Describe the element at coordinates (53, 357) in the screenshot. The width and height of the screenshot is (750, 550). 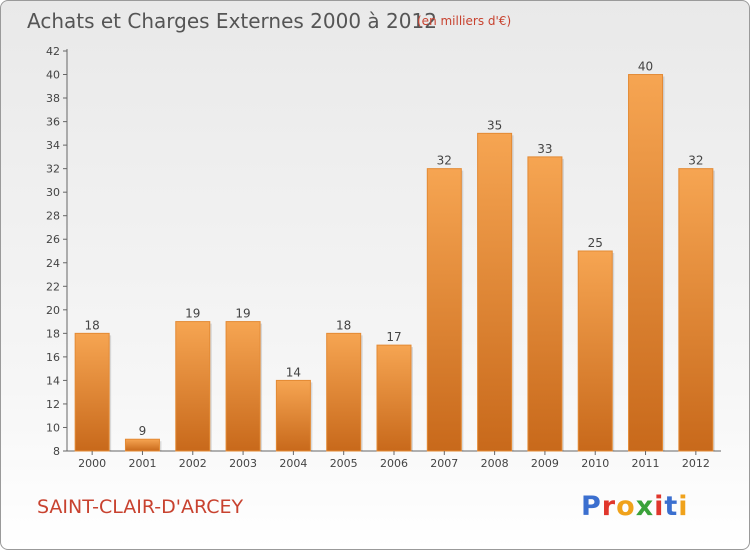
I see `y-tick-label: 16` at that location.